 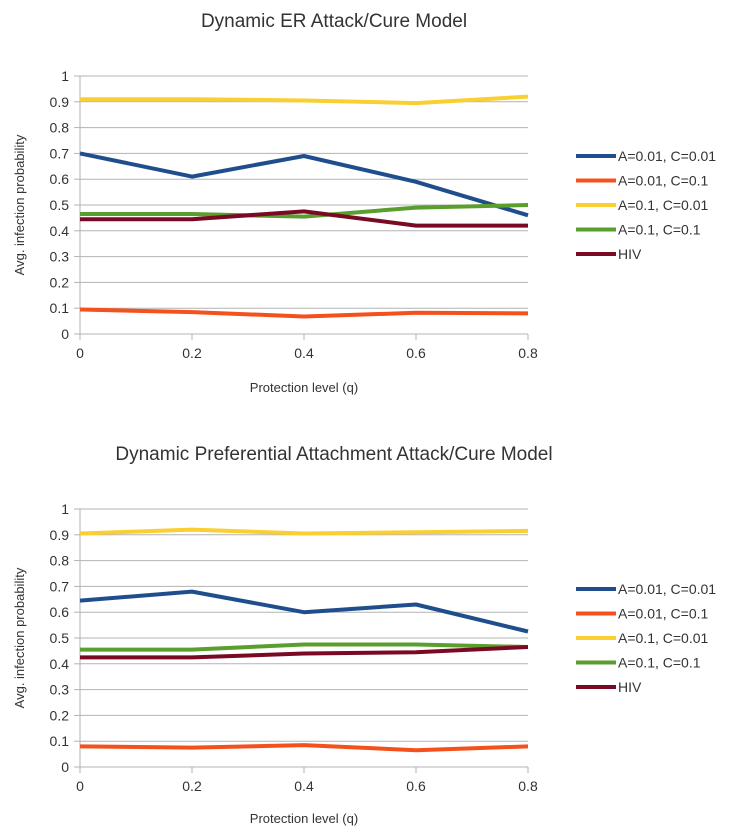 What do you see at coordinates (334, 21) in the screenshot?
I see `chart-title: Dynamic ER Attack/Cure Model` at bounding box center [334, 21].